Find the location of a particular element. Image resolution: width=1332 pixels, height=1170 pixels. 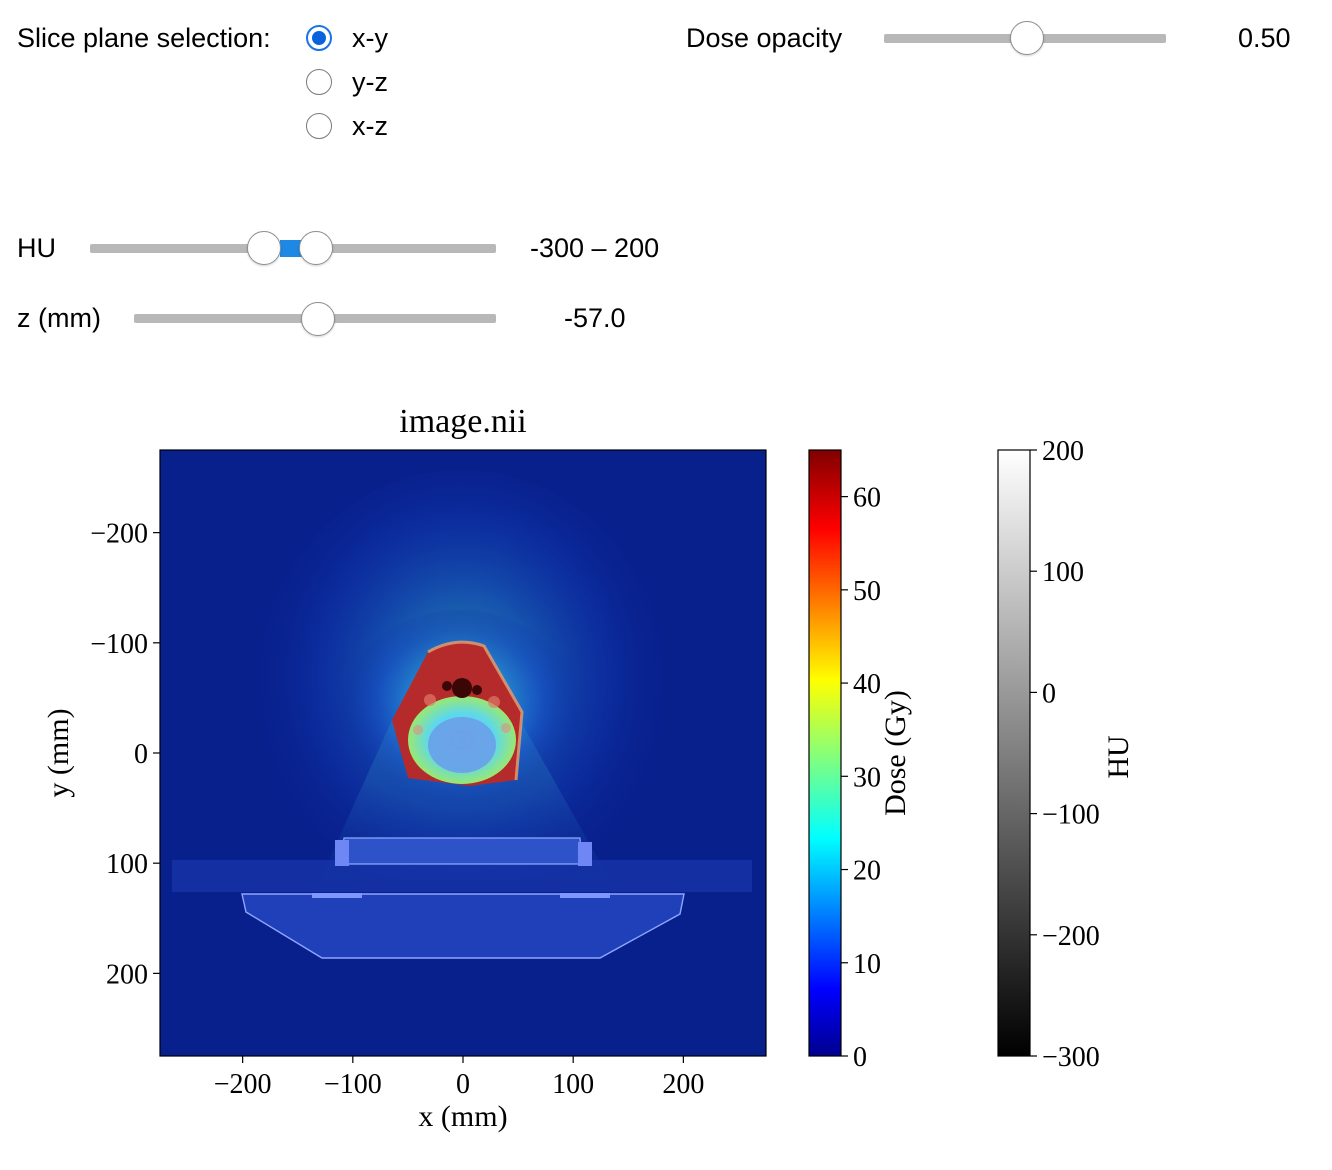

dose-colorbar is located at coordinates (825, 753).